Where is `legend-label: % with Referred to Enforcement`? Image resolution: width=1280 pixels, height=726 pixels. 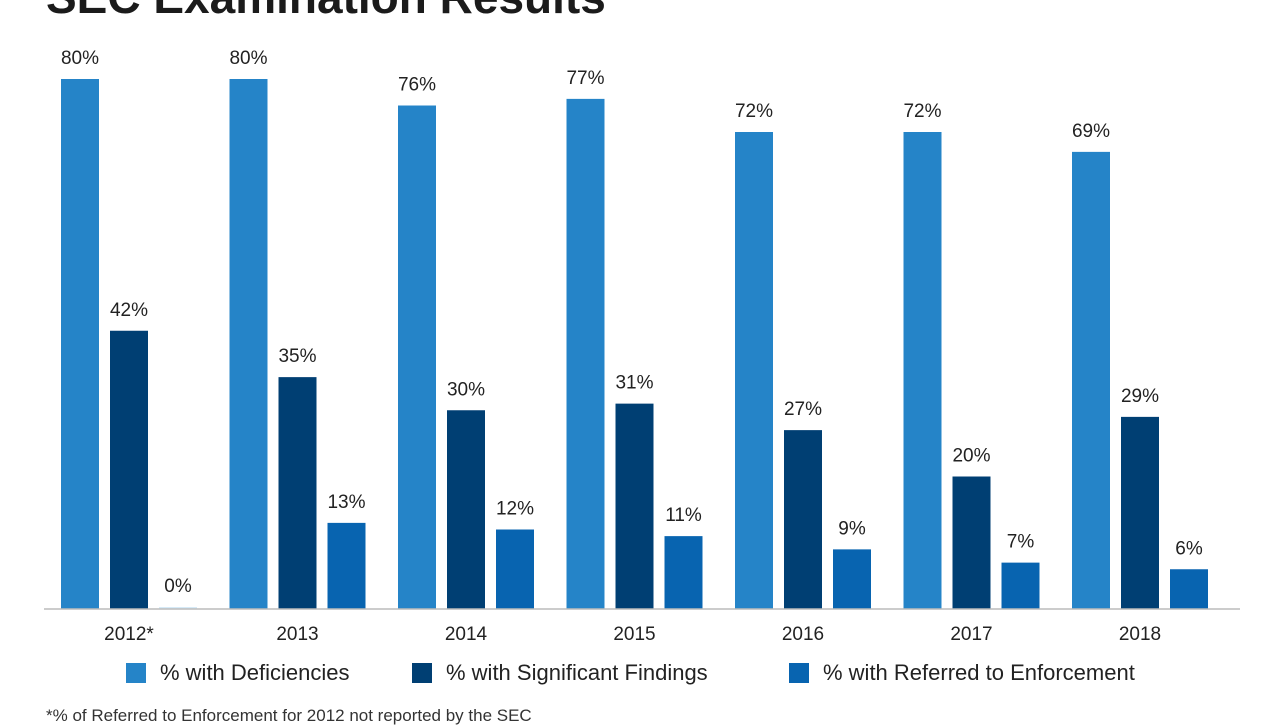 legend-label: % with Referred to Enforcement is located at coordinates (979, 672).